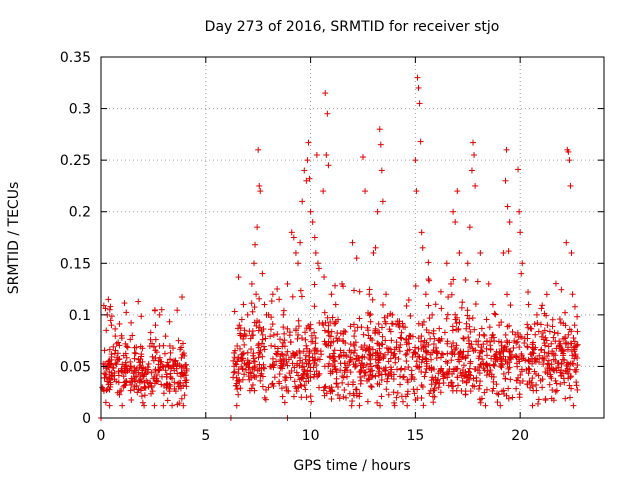  Describe the element at coordinates (415, 436) in the screenshot. I see `x-tick-label: 15` at that location.